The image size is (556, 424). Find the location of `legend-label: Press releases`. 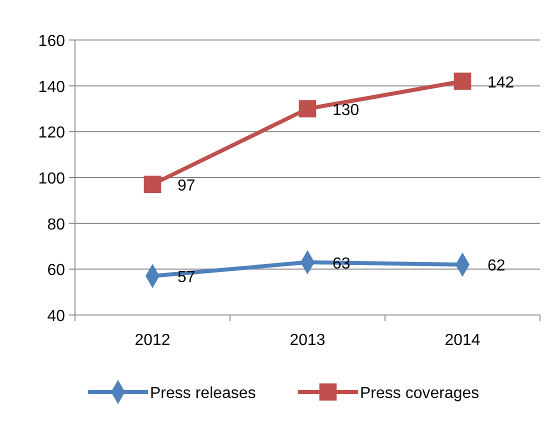

legend-label: Press releases is located at coordinates (203, 393).